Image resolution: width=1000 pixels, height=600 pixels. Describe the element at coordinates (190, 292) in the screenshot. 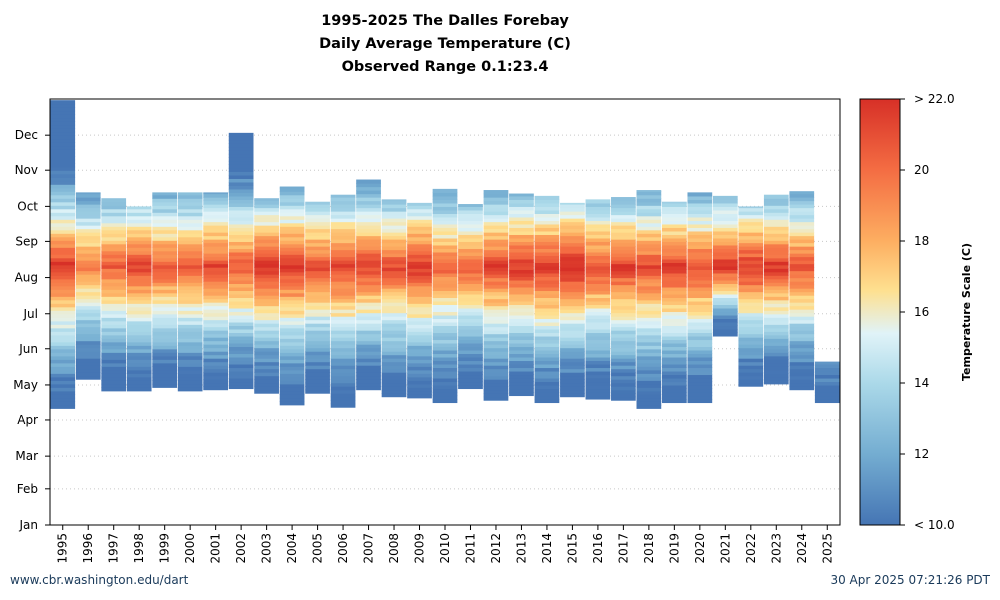

I see `year-column-2000` at that location.